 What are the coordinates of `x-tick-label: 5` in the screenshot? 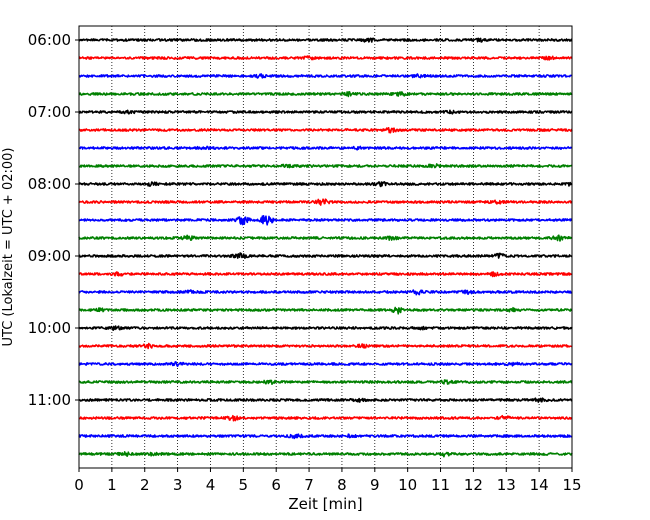 It's located at (244, 485).